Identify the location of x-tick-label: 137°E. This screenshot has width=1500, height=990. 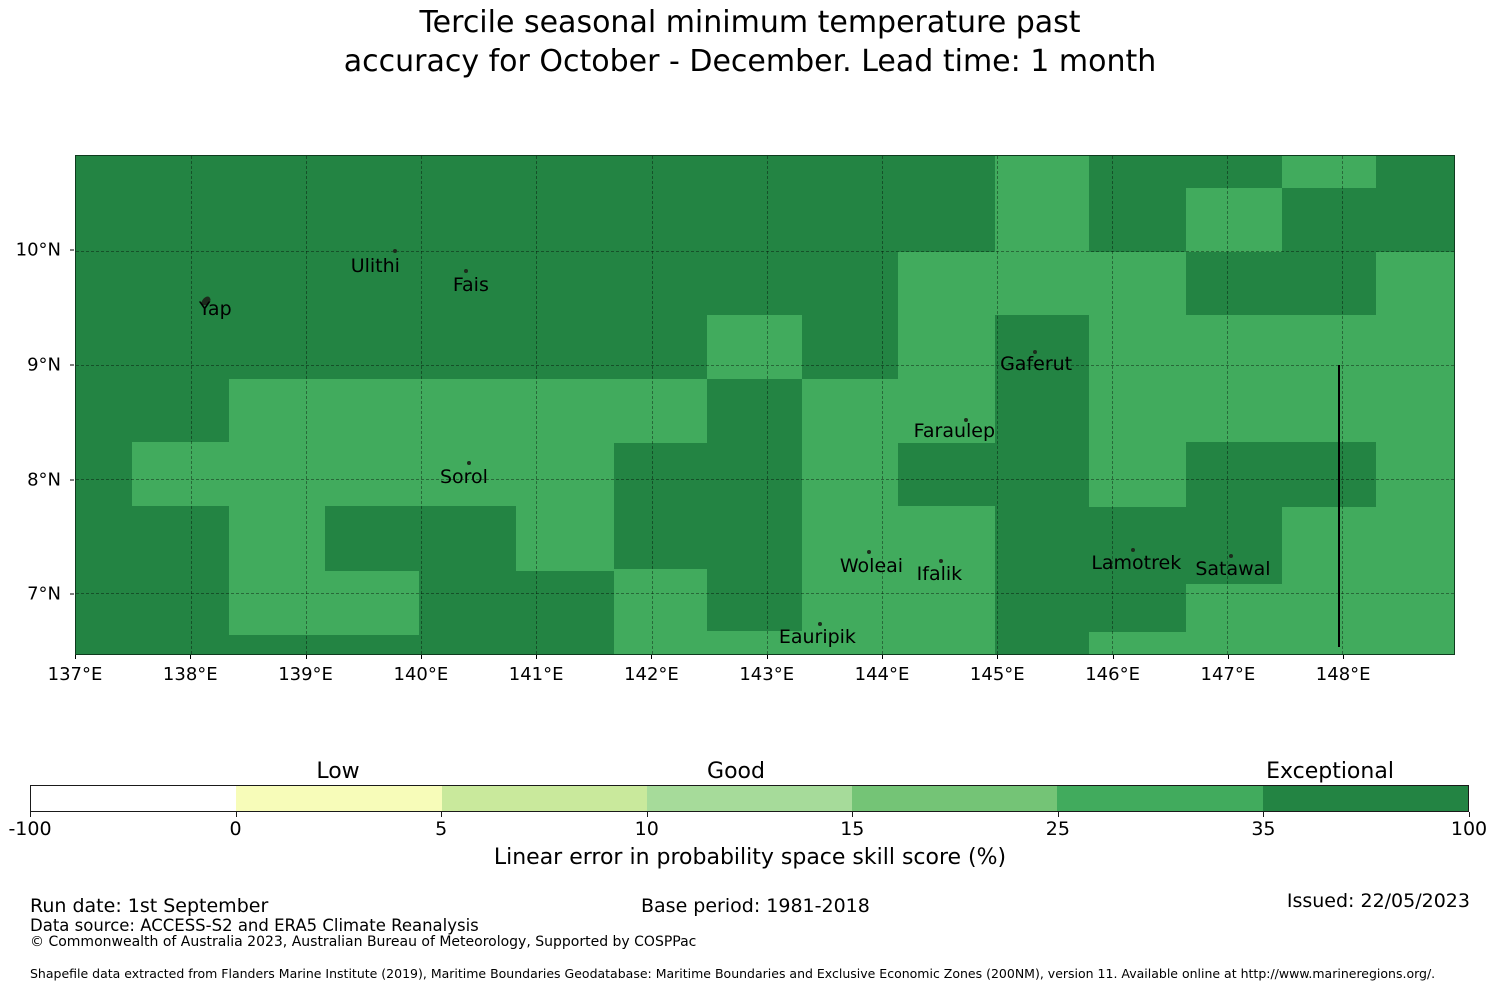
(75, 674).